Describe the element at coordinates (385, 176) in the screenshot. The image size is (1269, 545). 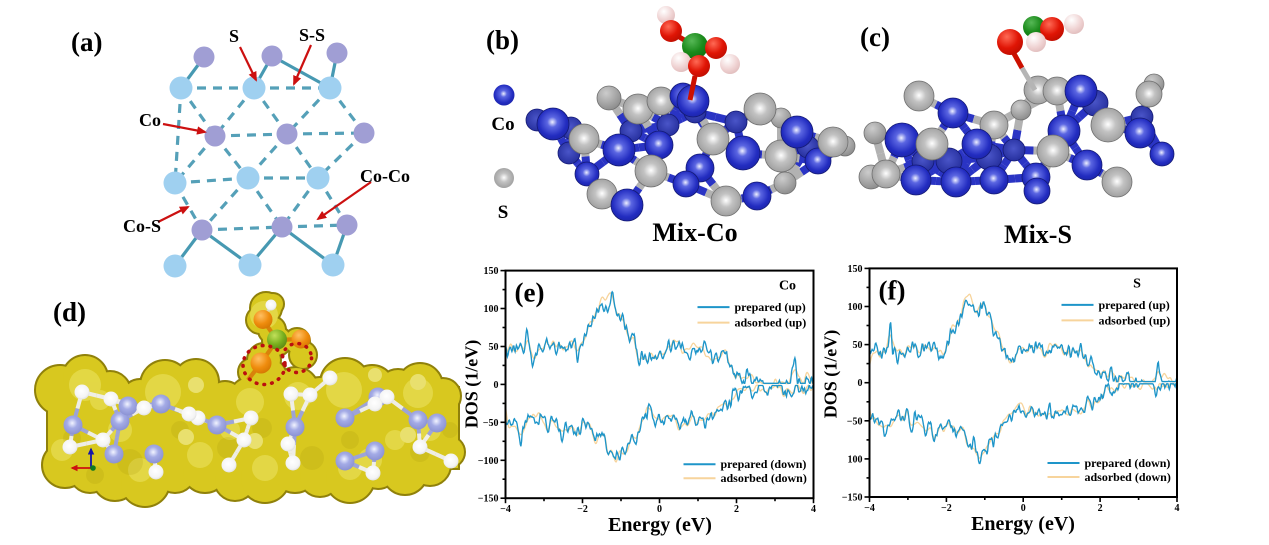
I see `svg-text: Co-Co` at that location.